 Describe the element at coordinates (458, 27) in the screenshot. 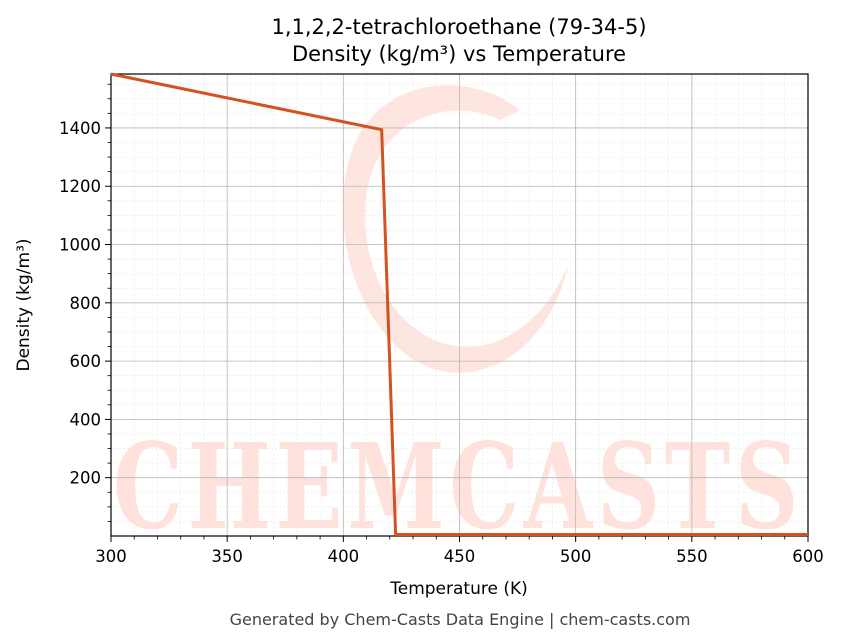

I see `chart-title: 1,1,2,2-tetrachloroethane (79-34-5)` at that location.